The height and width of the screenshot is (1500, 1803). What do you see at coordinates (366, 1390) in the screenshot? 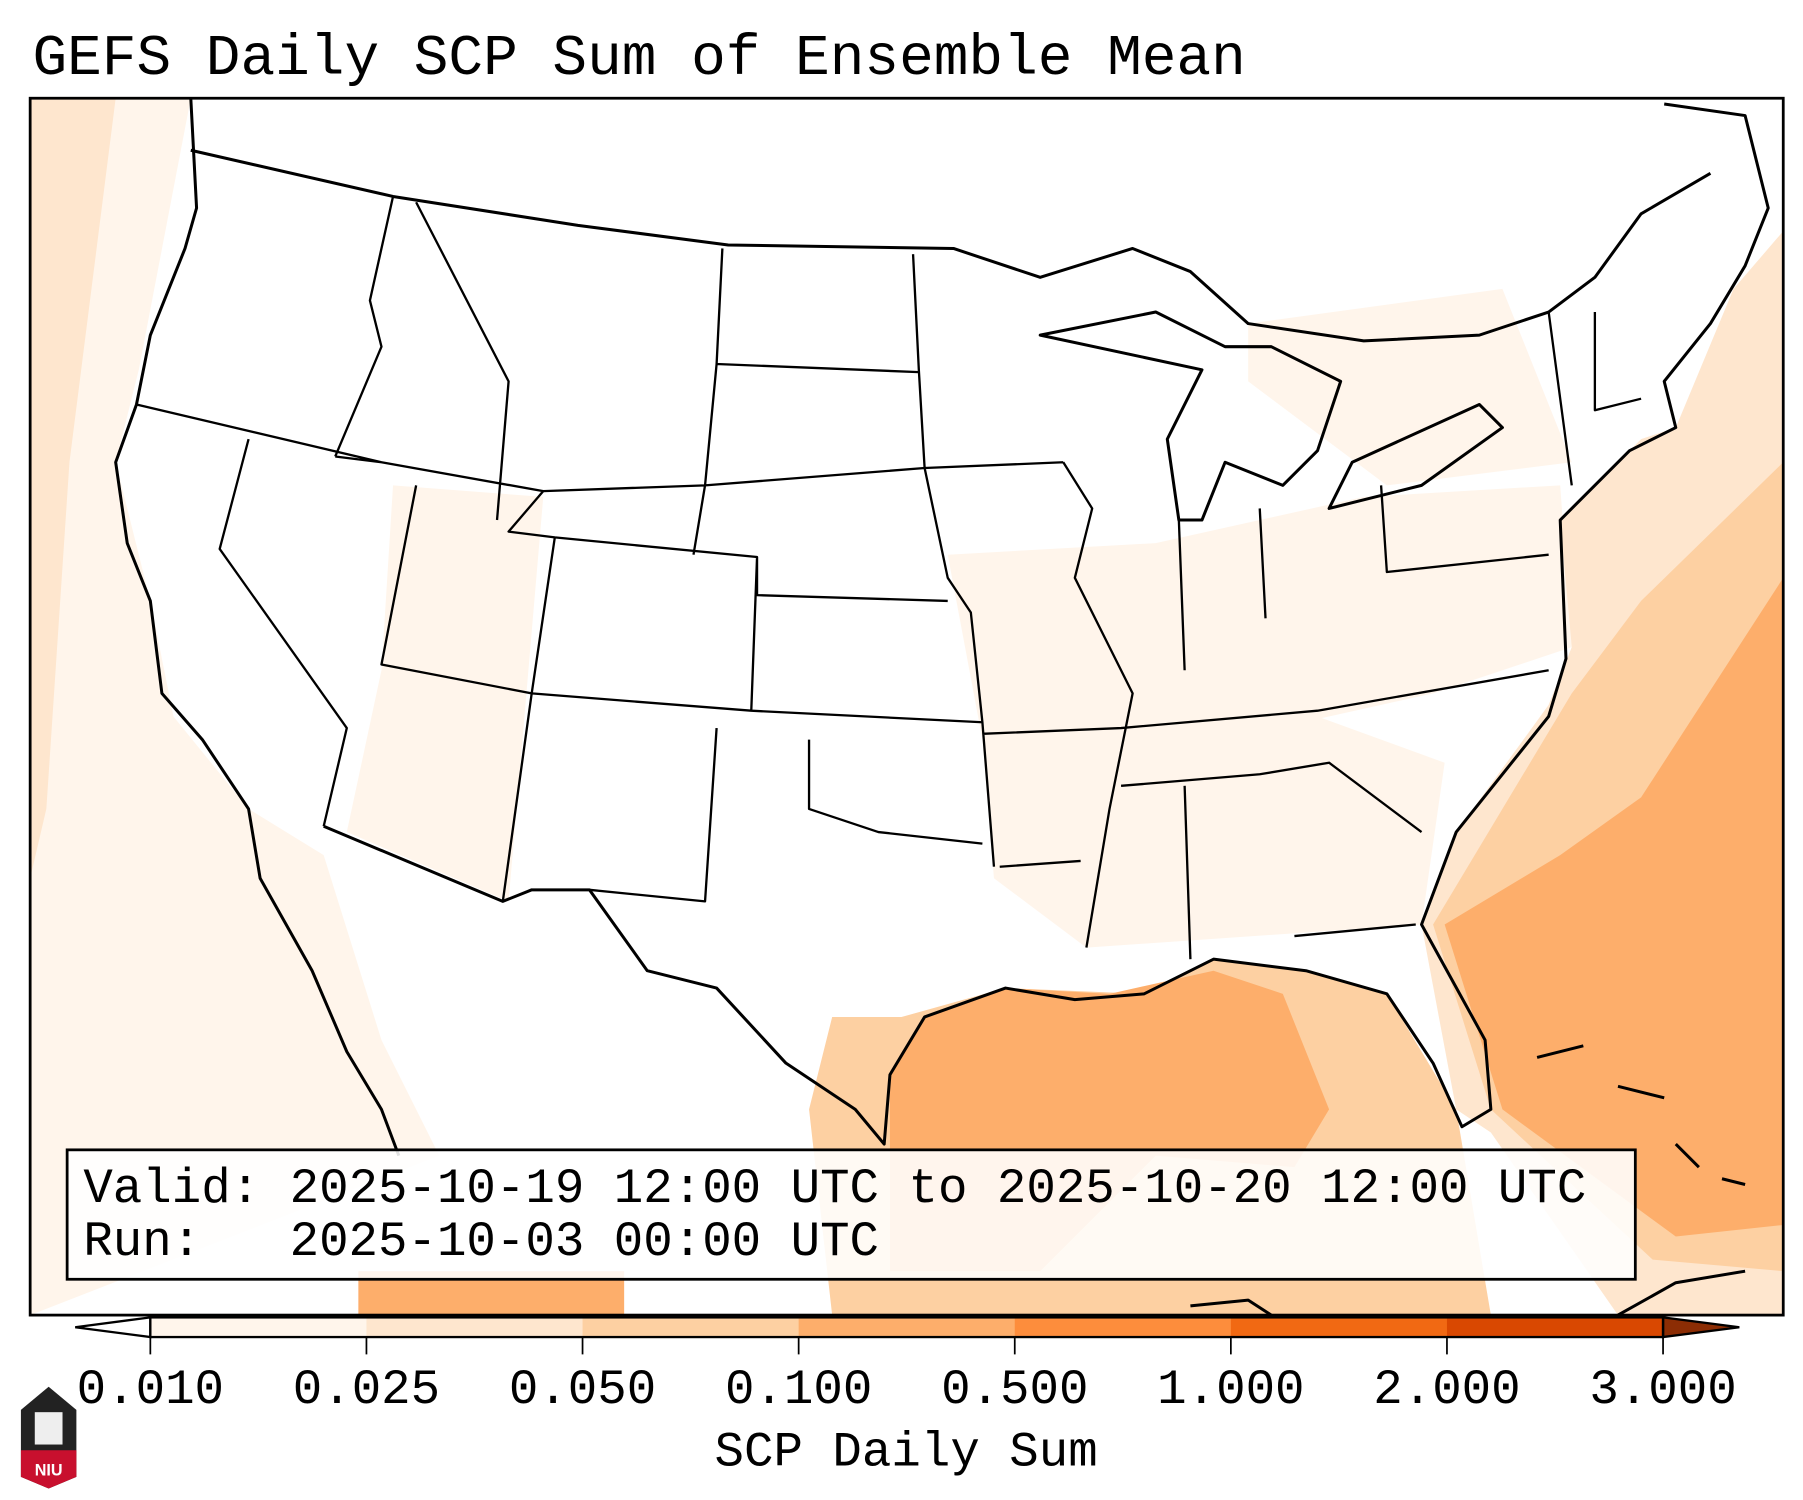
I see `colorbar-tick-label: 0.025` at bounding box center [366, 1390].